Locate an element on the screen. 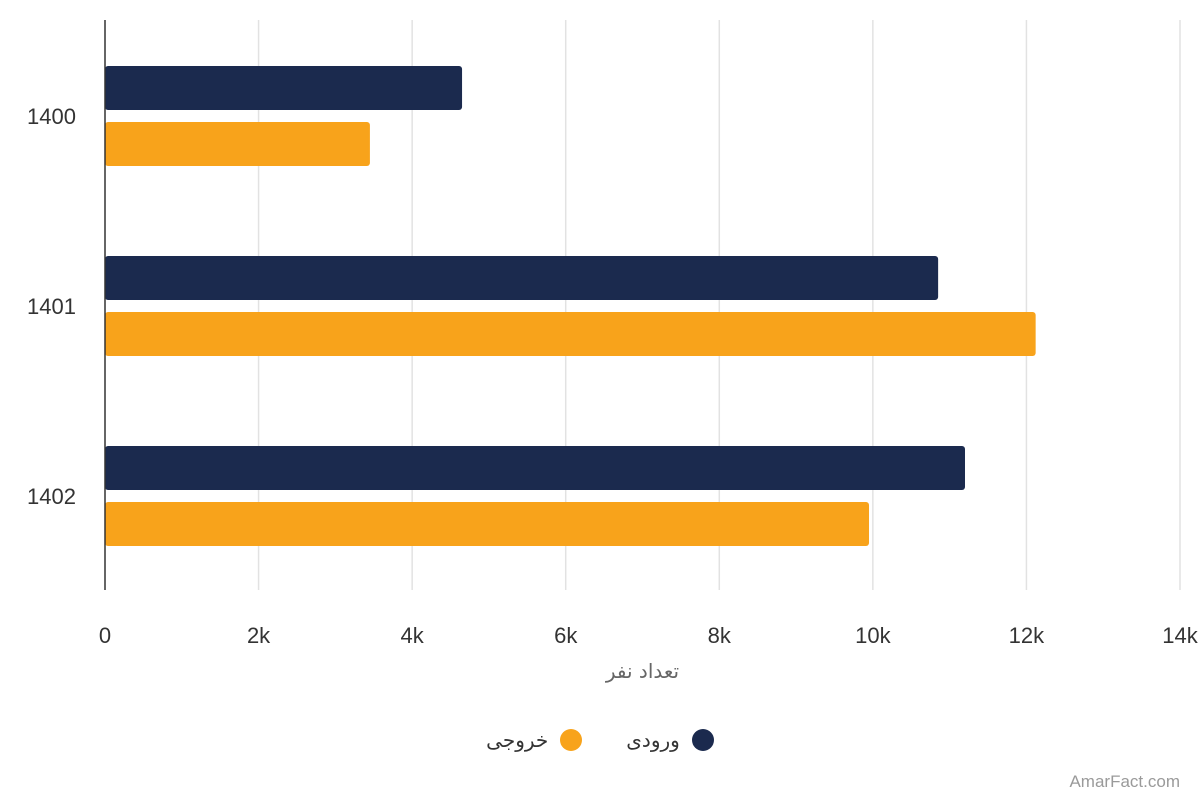  y-tick-label: 1400 is located at coordinates (51, 116).